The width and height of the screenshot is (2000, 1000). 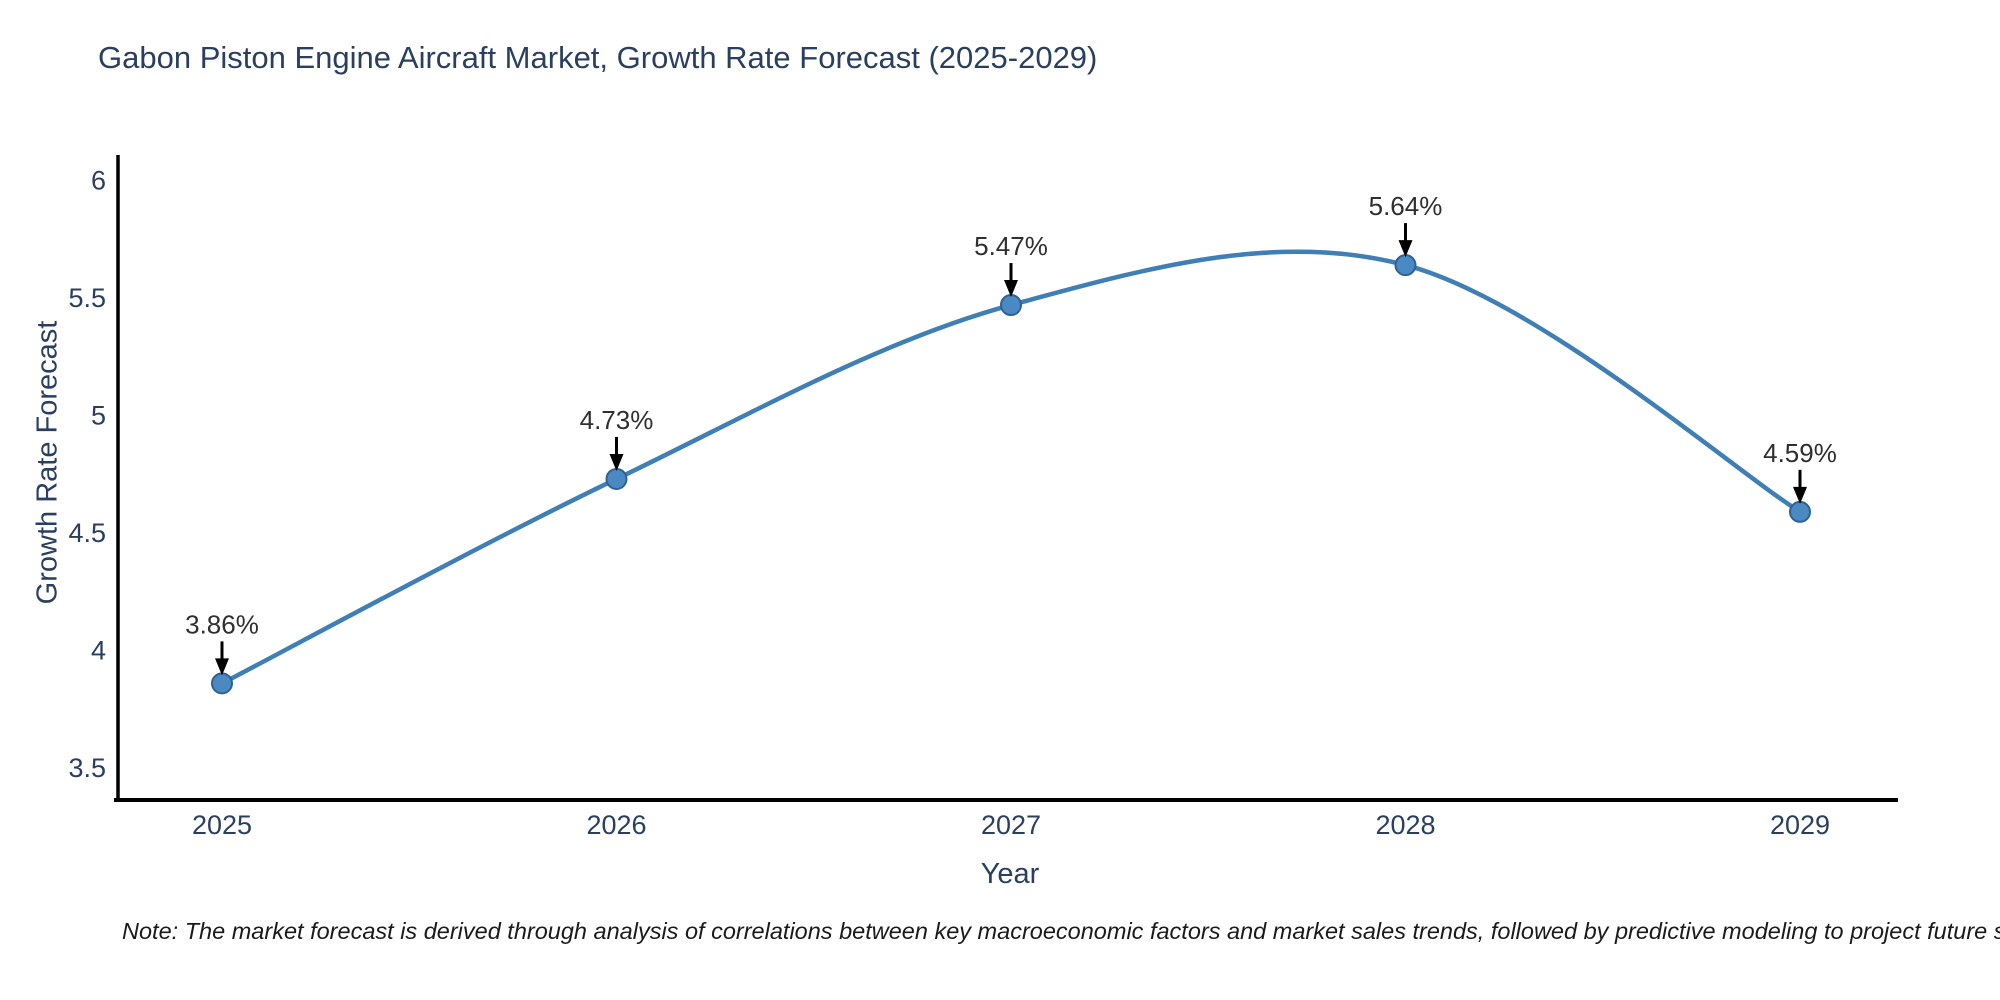 I want to click on x-axis-title: Year, so click(x=1010, y=874).